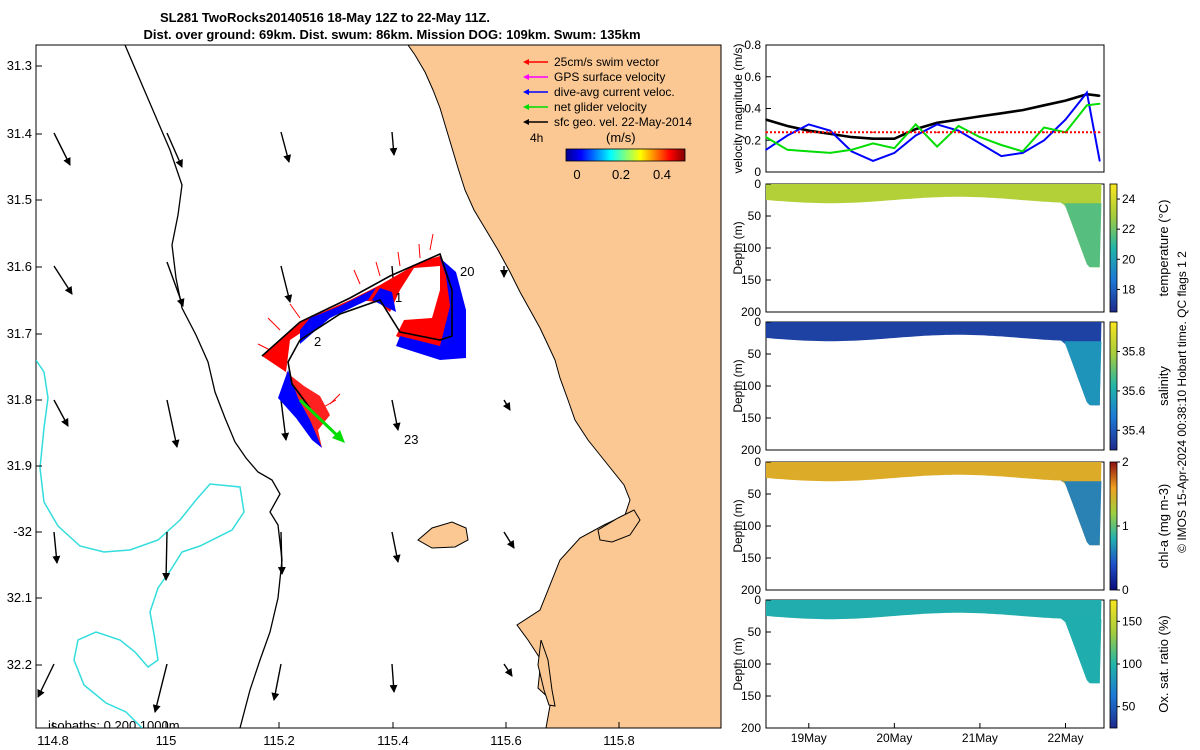 The height and width of the screenshot is (750, 1200). What do you see at coordinates (19, 65) in the screenshot?
I see `map-y-tick-label: 31.3` at bounding box center [19, 65].